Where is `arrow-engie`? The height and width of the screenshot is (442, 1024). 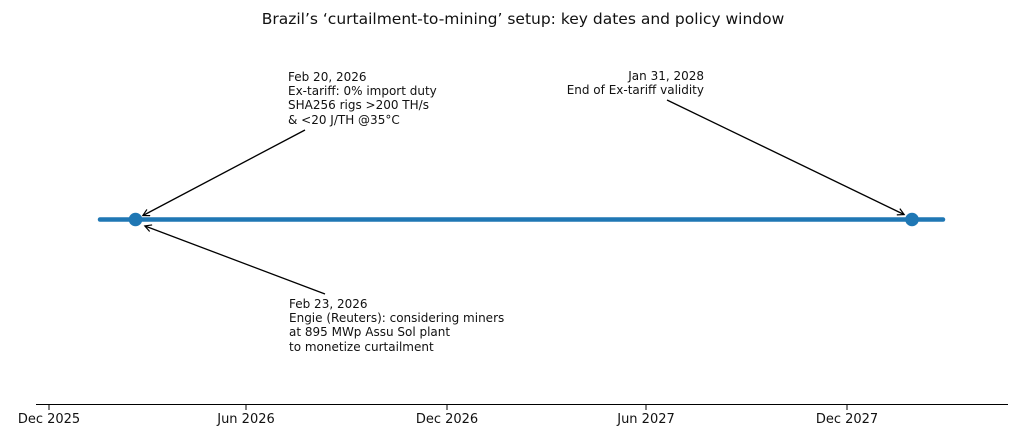
arrow-engie is located at coordinates (235, 260).